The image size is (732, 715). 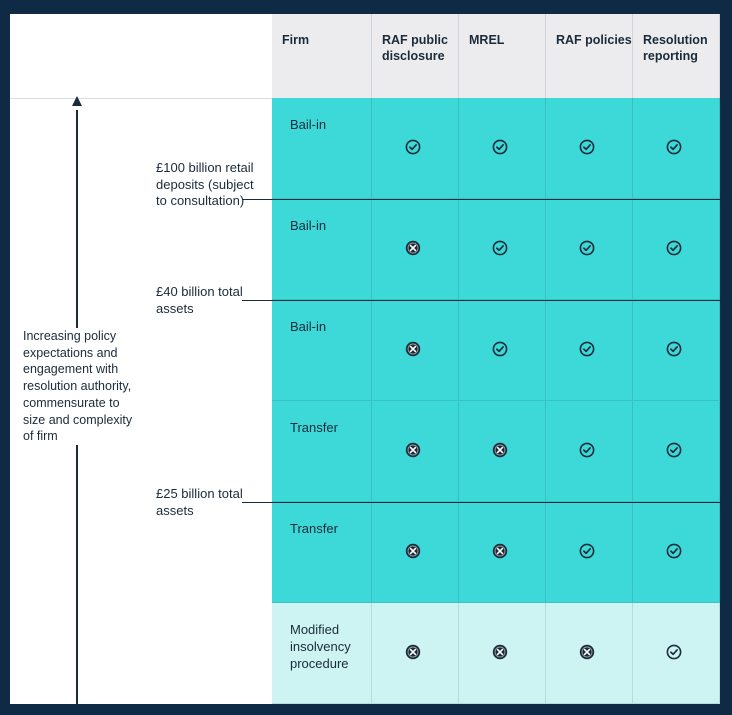 I want to click on threshold-40bn-assets: £40 billion total assets, so click(x=199, y=300).